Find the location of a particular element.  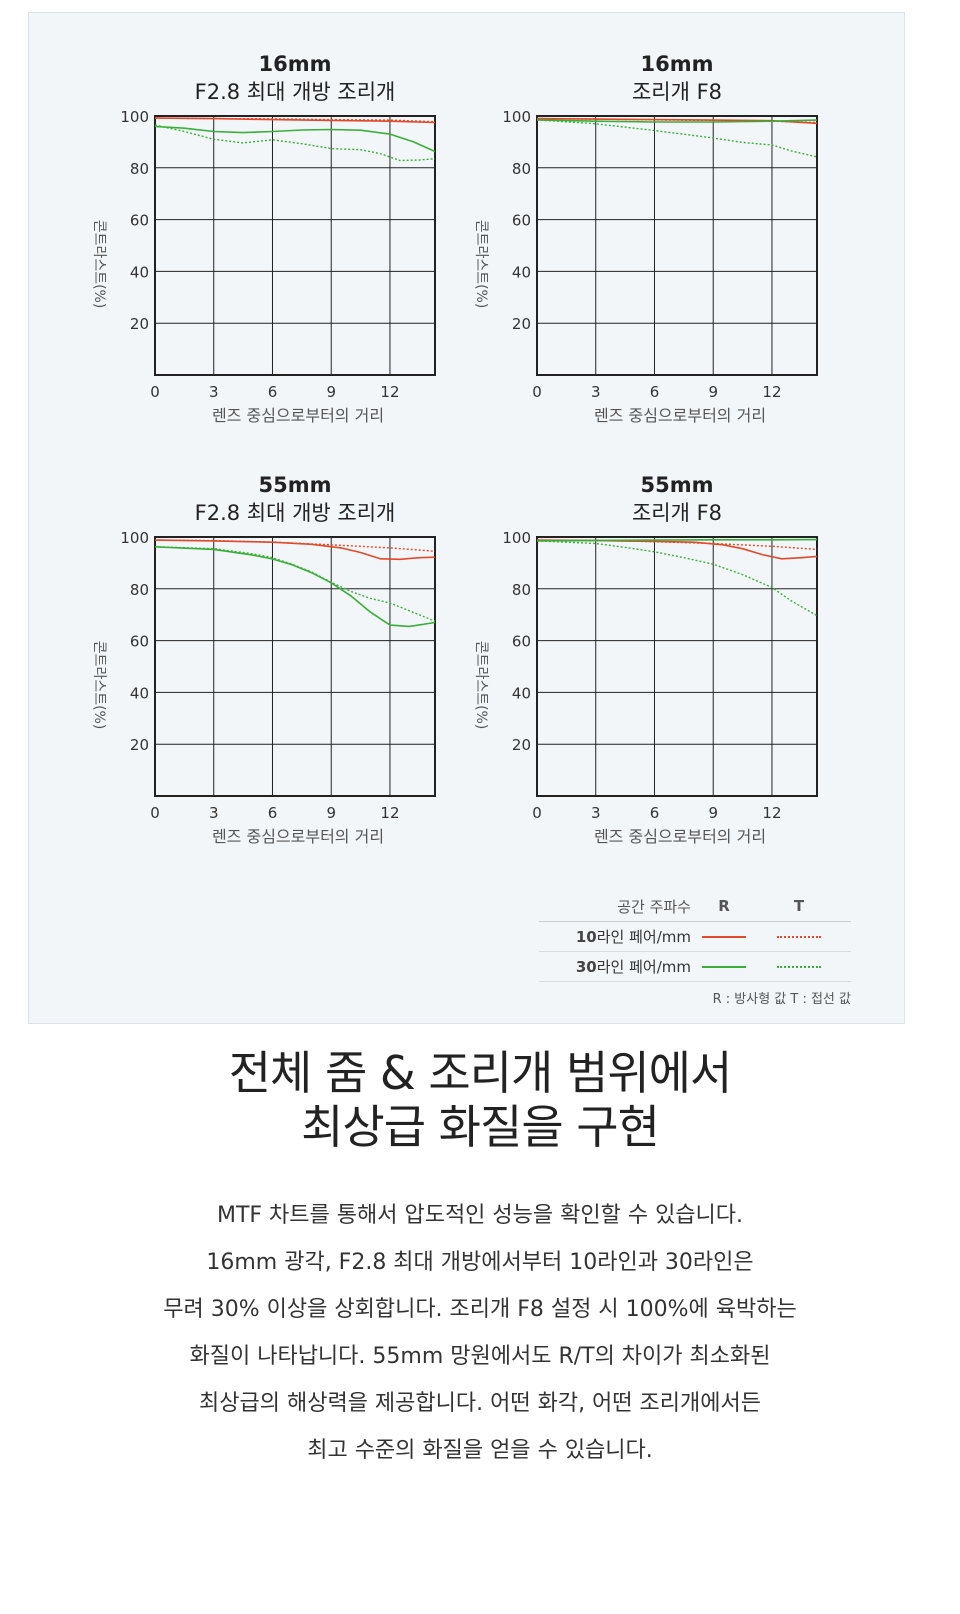

chart-3-ytick-label: 100 is located at coordinates (134, 538).